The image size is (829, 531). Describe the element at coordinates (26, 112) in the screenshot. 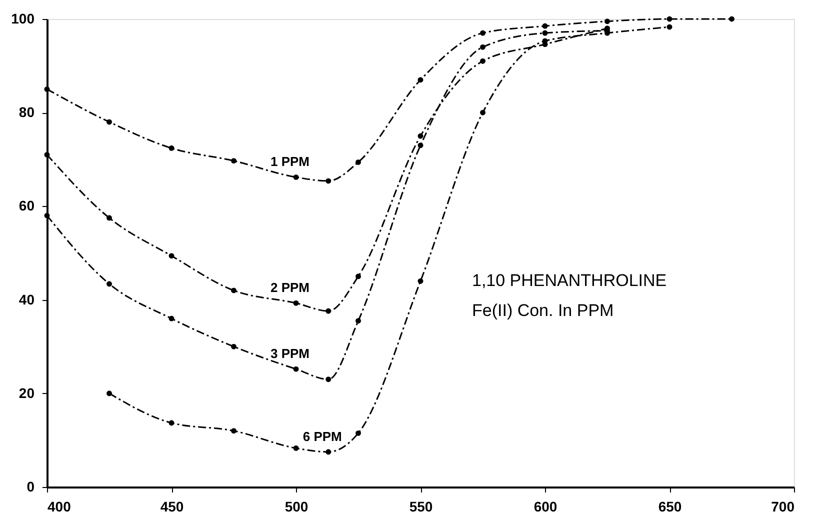

I see `y-tick-label: 80` at that location.